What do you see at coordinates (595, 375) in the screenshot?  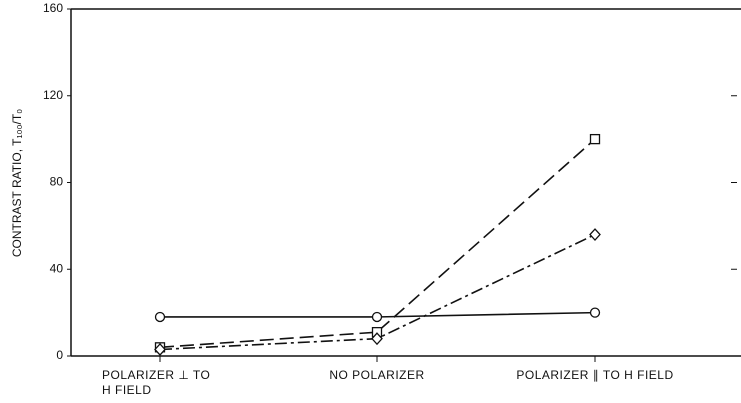 I see `x-tick-label: POLARIZER ∥ TO H FIELD` at bounding box center [595, 375].